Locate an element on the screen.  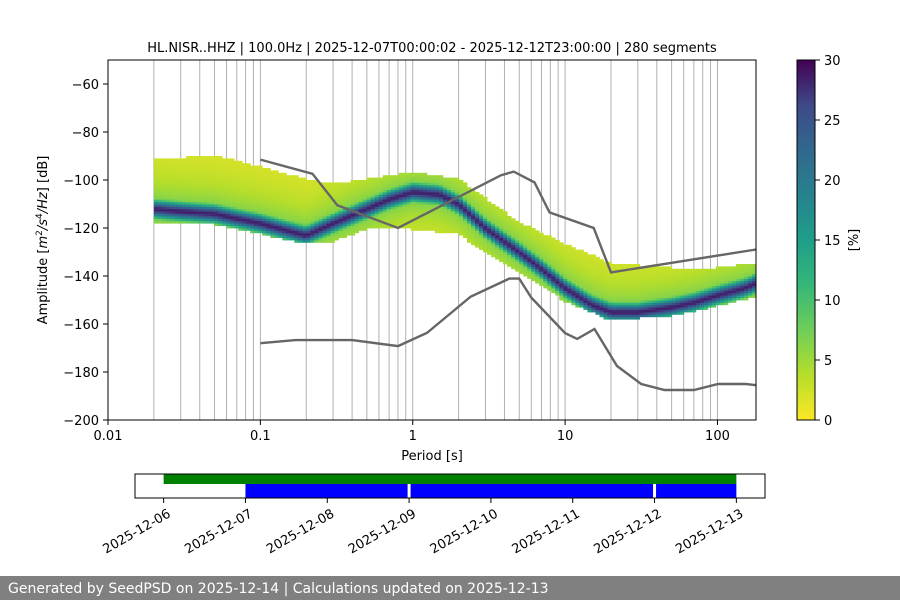
timeline-tick-label: 2025-12-10 is located at coordinates (464, 532).